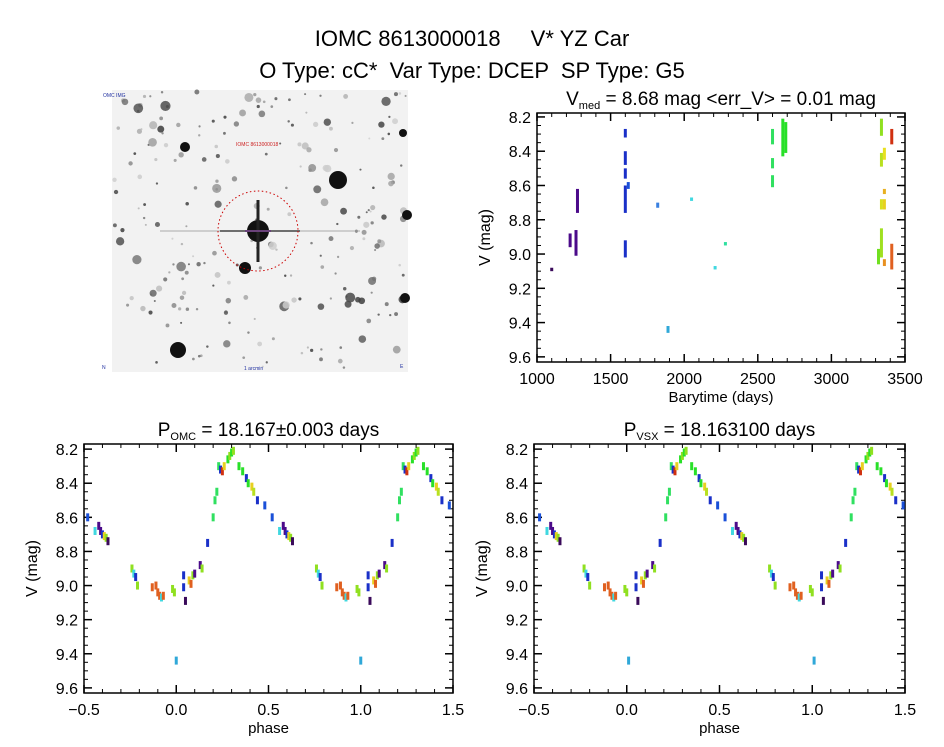 This screenshot has width=944, height=747. I want to click on x-tick-label: 0.0, so click(176, 710).